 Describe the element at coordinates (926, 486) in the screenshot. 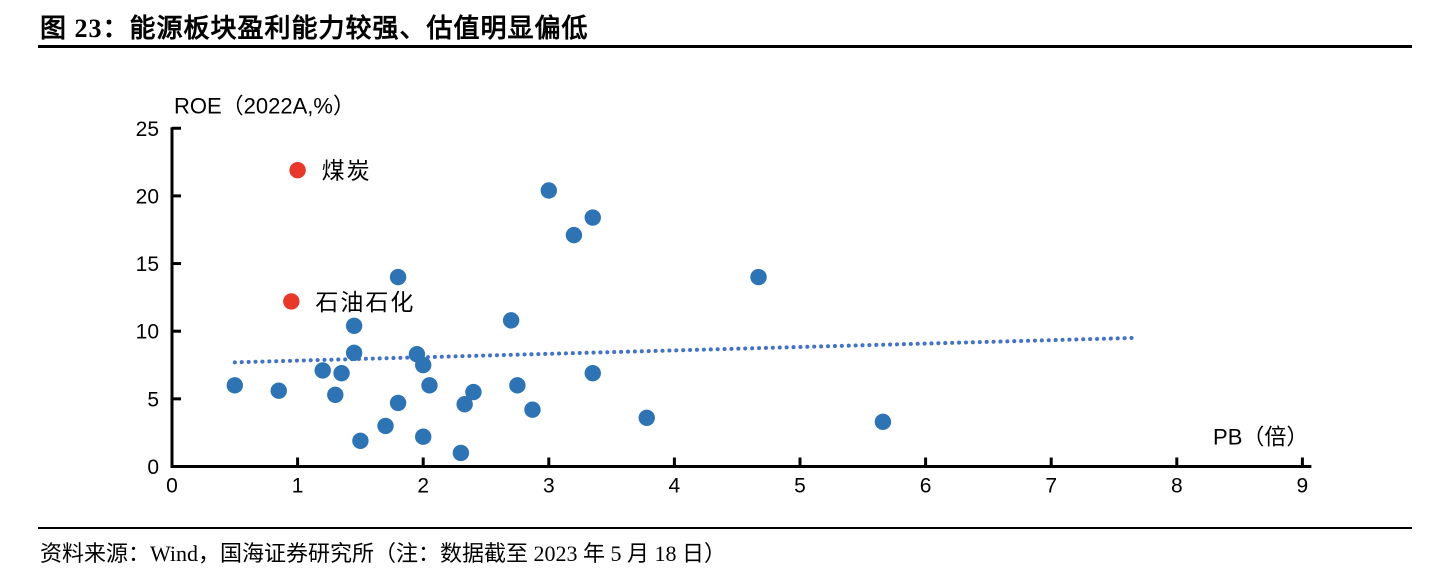

I see `x-tick-label: 6` at that location.